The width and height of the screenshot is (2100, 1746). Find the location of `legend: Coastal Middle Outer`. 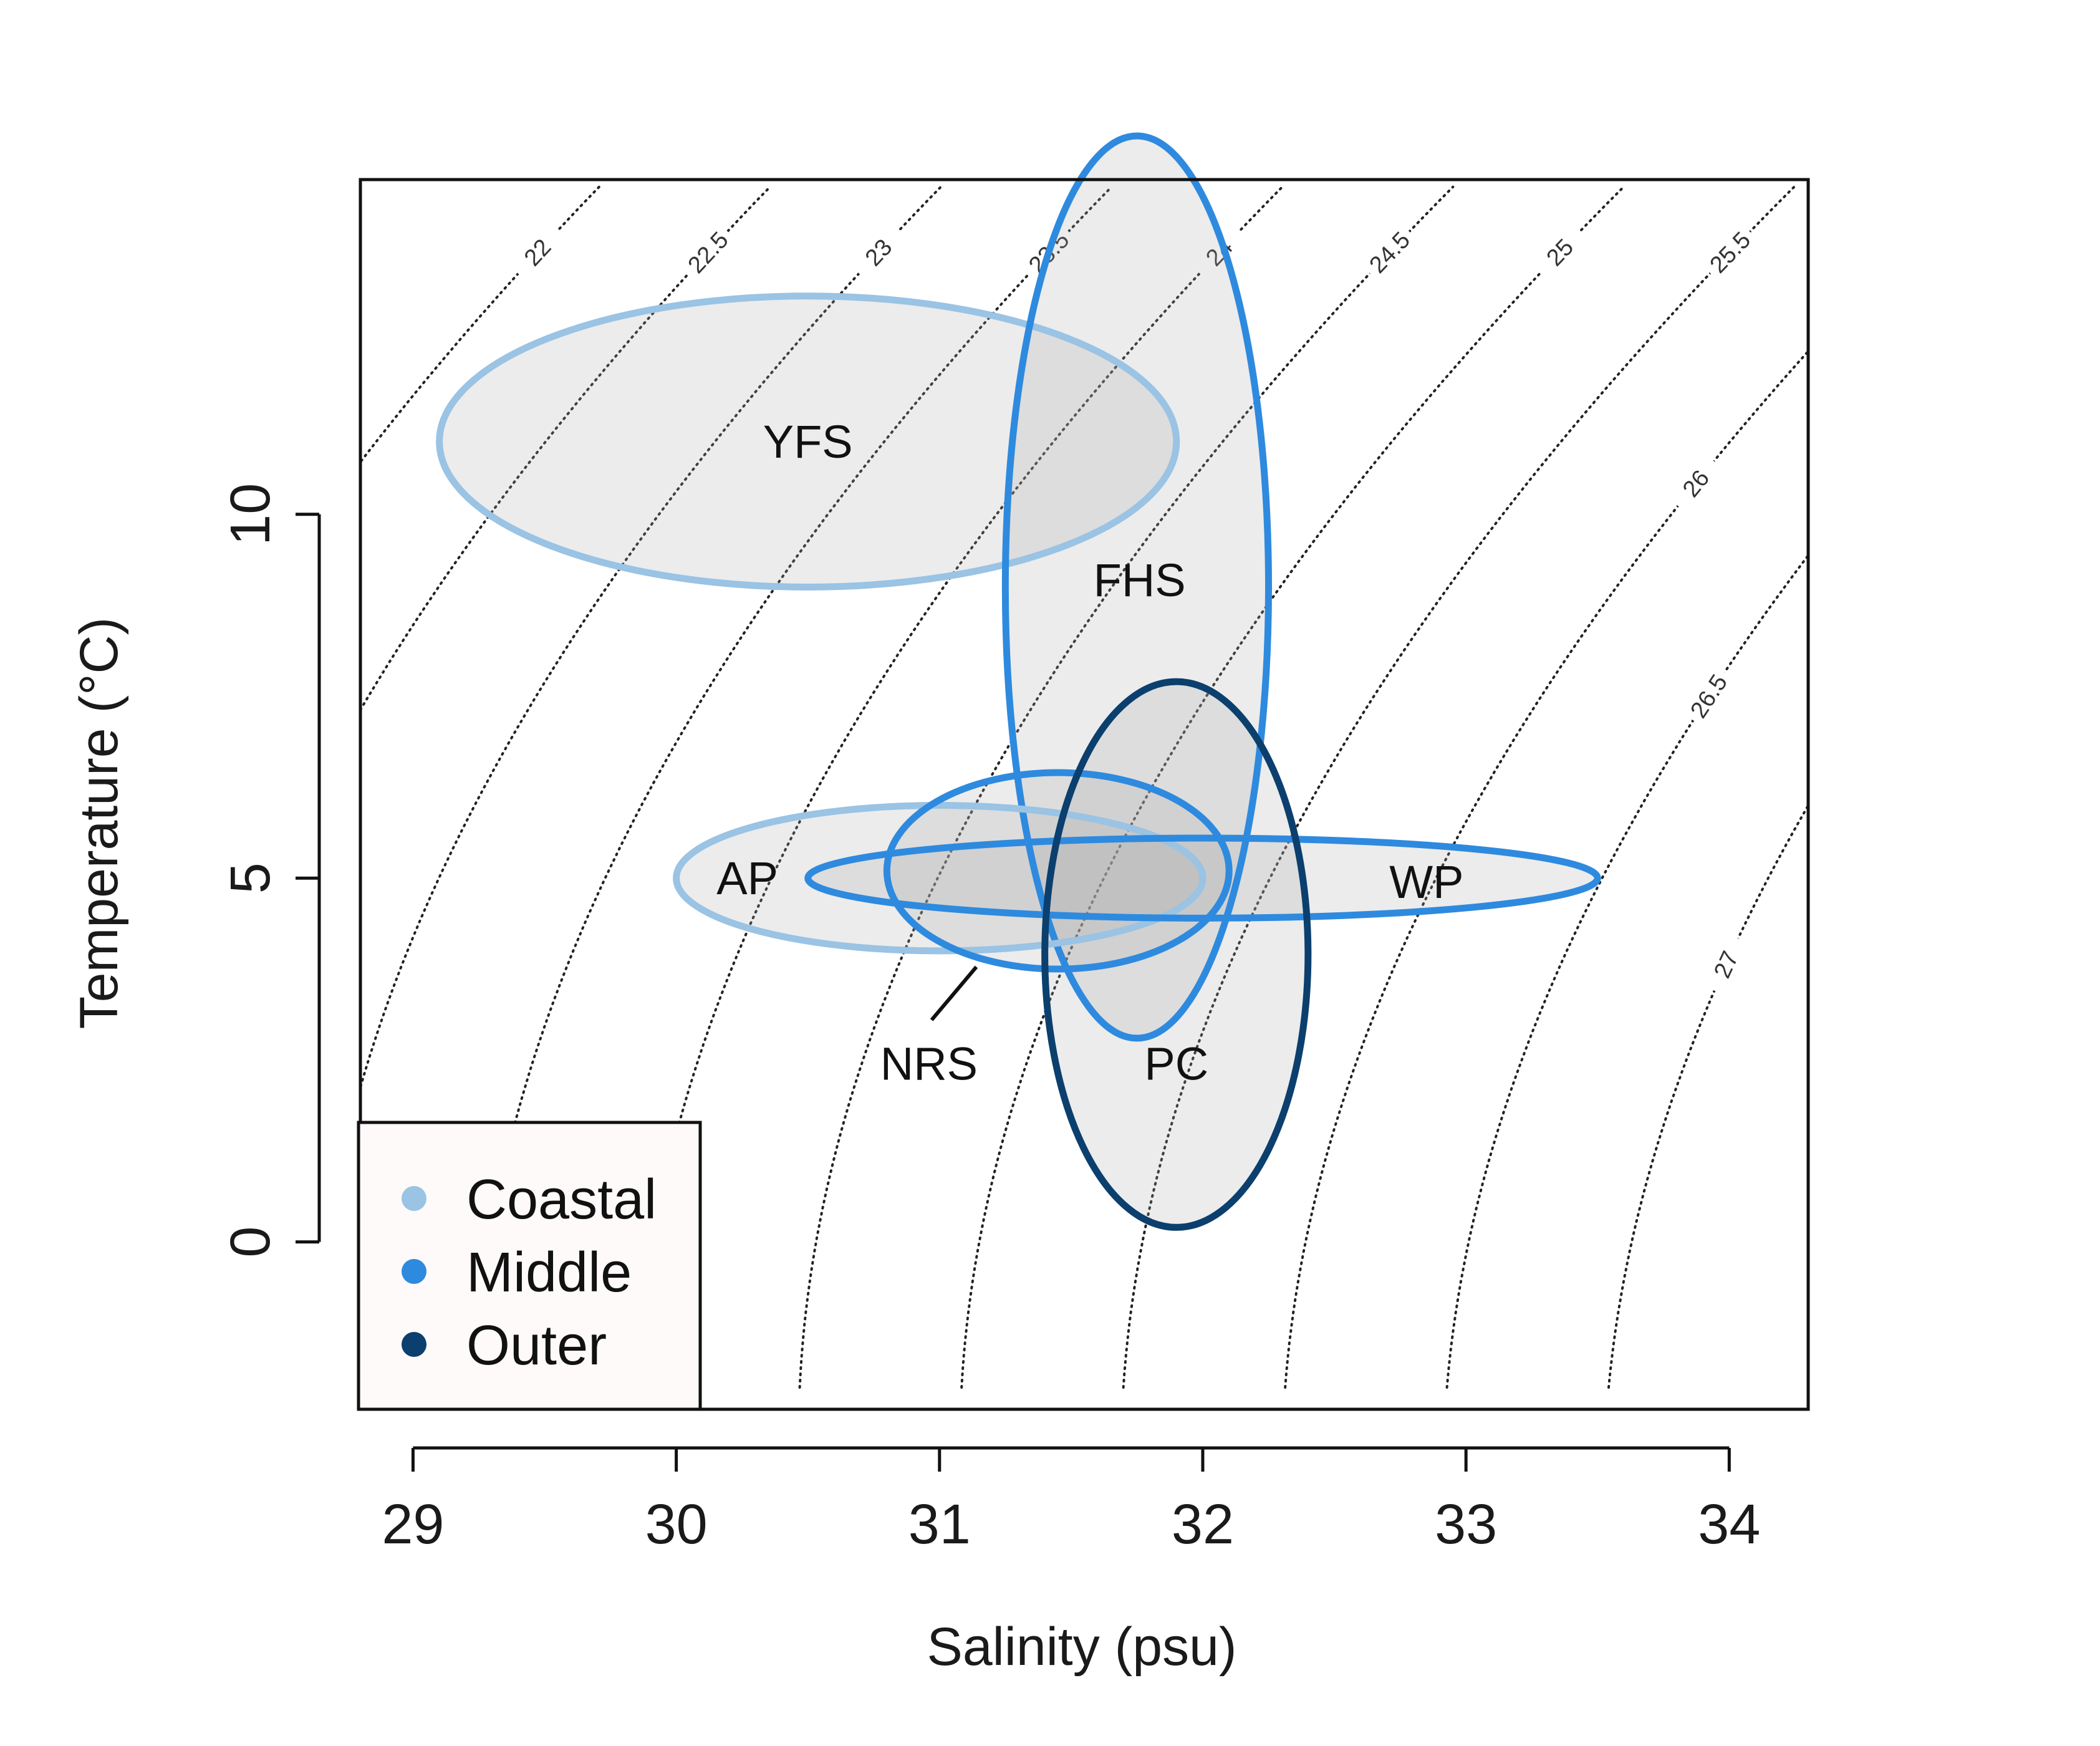

legend: Coastal Middle Outer is located at coordinates (529, 1266).